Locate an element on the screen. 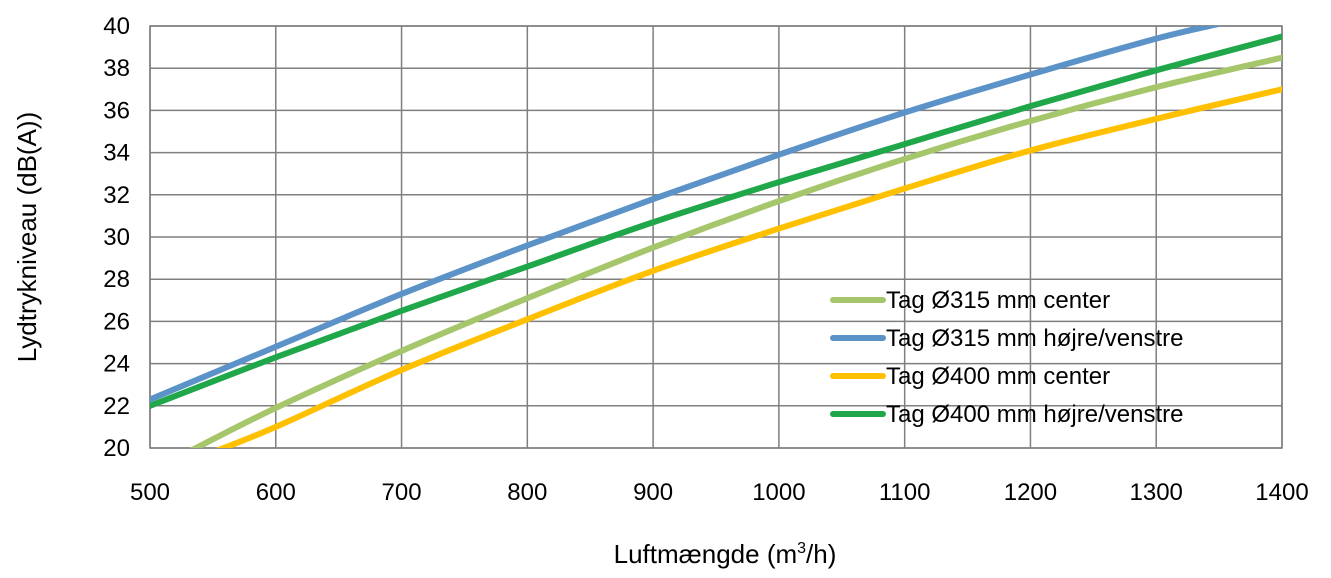 Image resolution: width=1331 pixels, height=578 pixels. y-tick-label: 34 is located at coordinates (116, 153).